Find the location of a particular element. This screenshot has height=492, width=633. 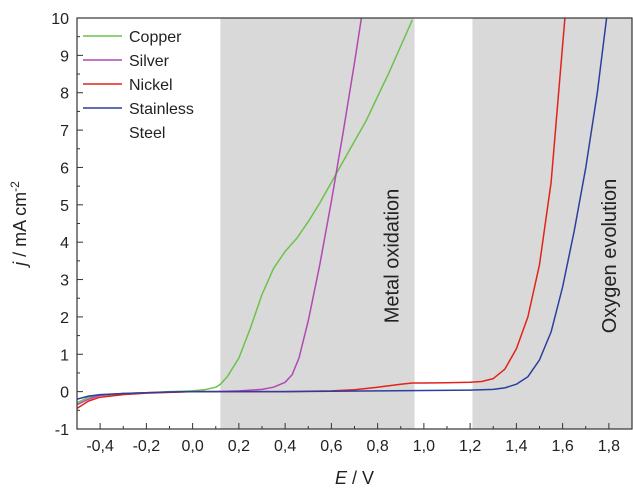

region-labels: Metal oxidation Oxygen evolution is located at coordinates (501, 256).